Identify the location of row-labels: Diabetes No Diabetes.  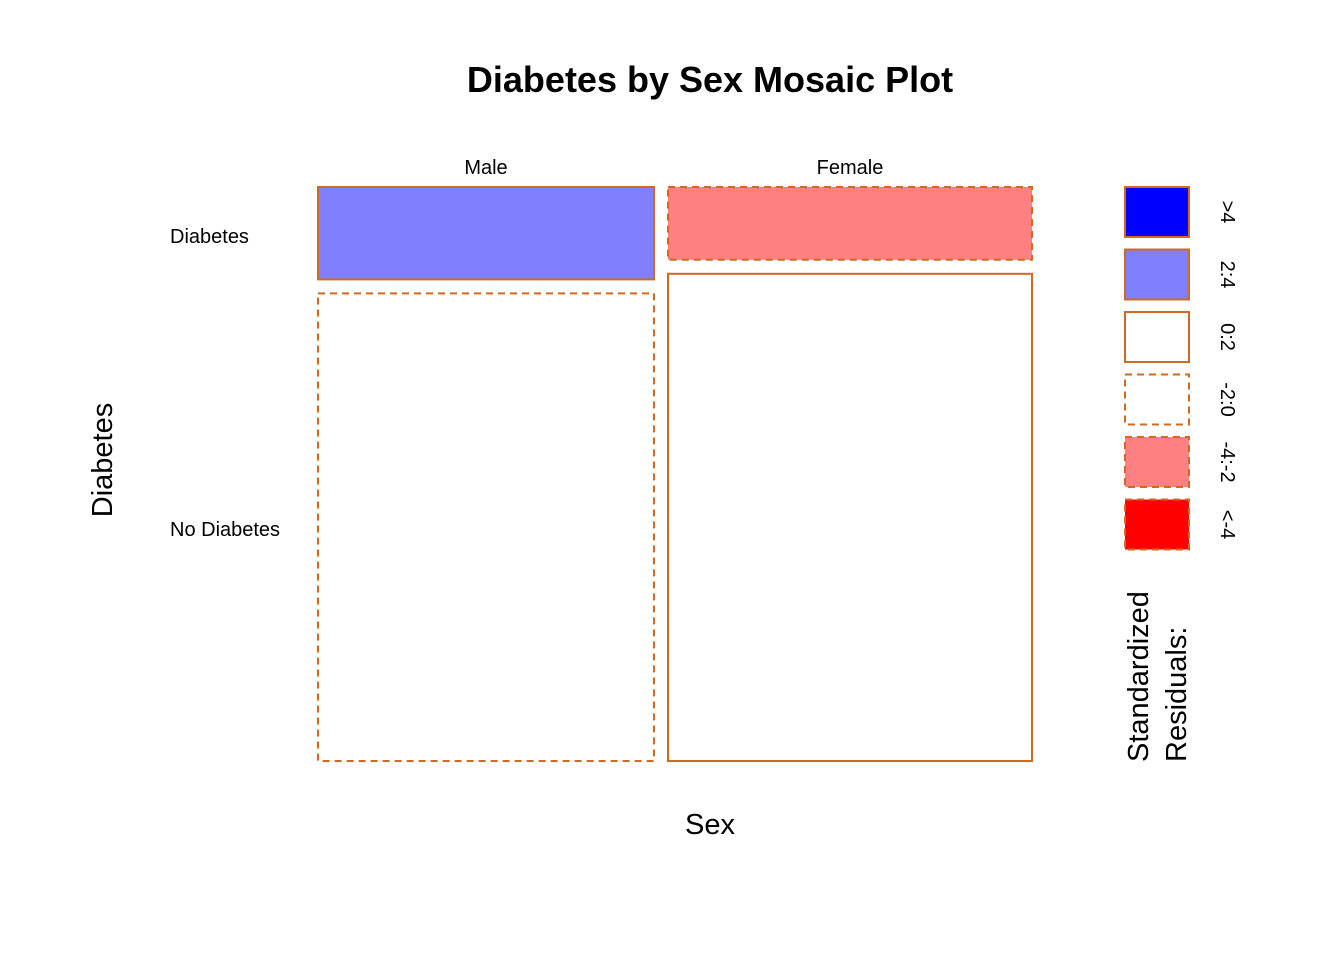
(225, 383).